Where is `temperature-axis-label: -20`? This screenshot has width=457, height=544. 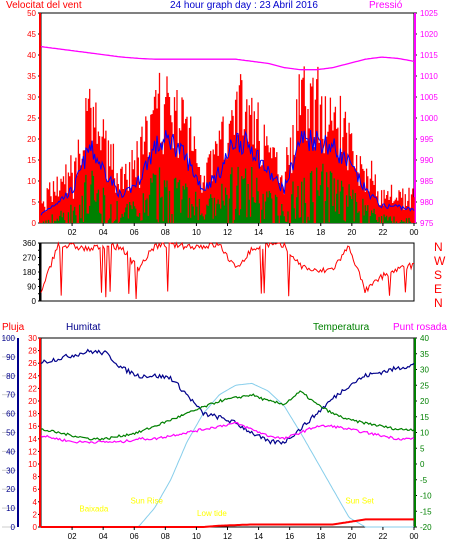 temperature-axis-label: -20 is located at coordinates (426, 527).